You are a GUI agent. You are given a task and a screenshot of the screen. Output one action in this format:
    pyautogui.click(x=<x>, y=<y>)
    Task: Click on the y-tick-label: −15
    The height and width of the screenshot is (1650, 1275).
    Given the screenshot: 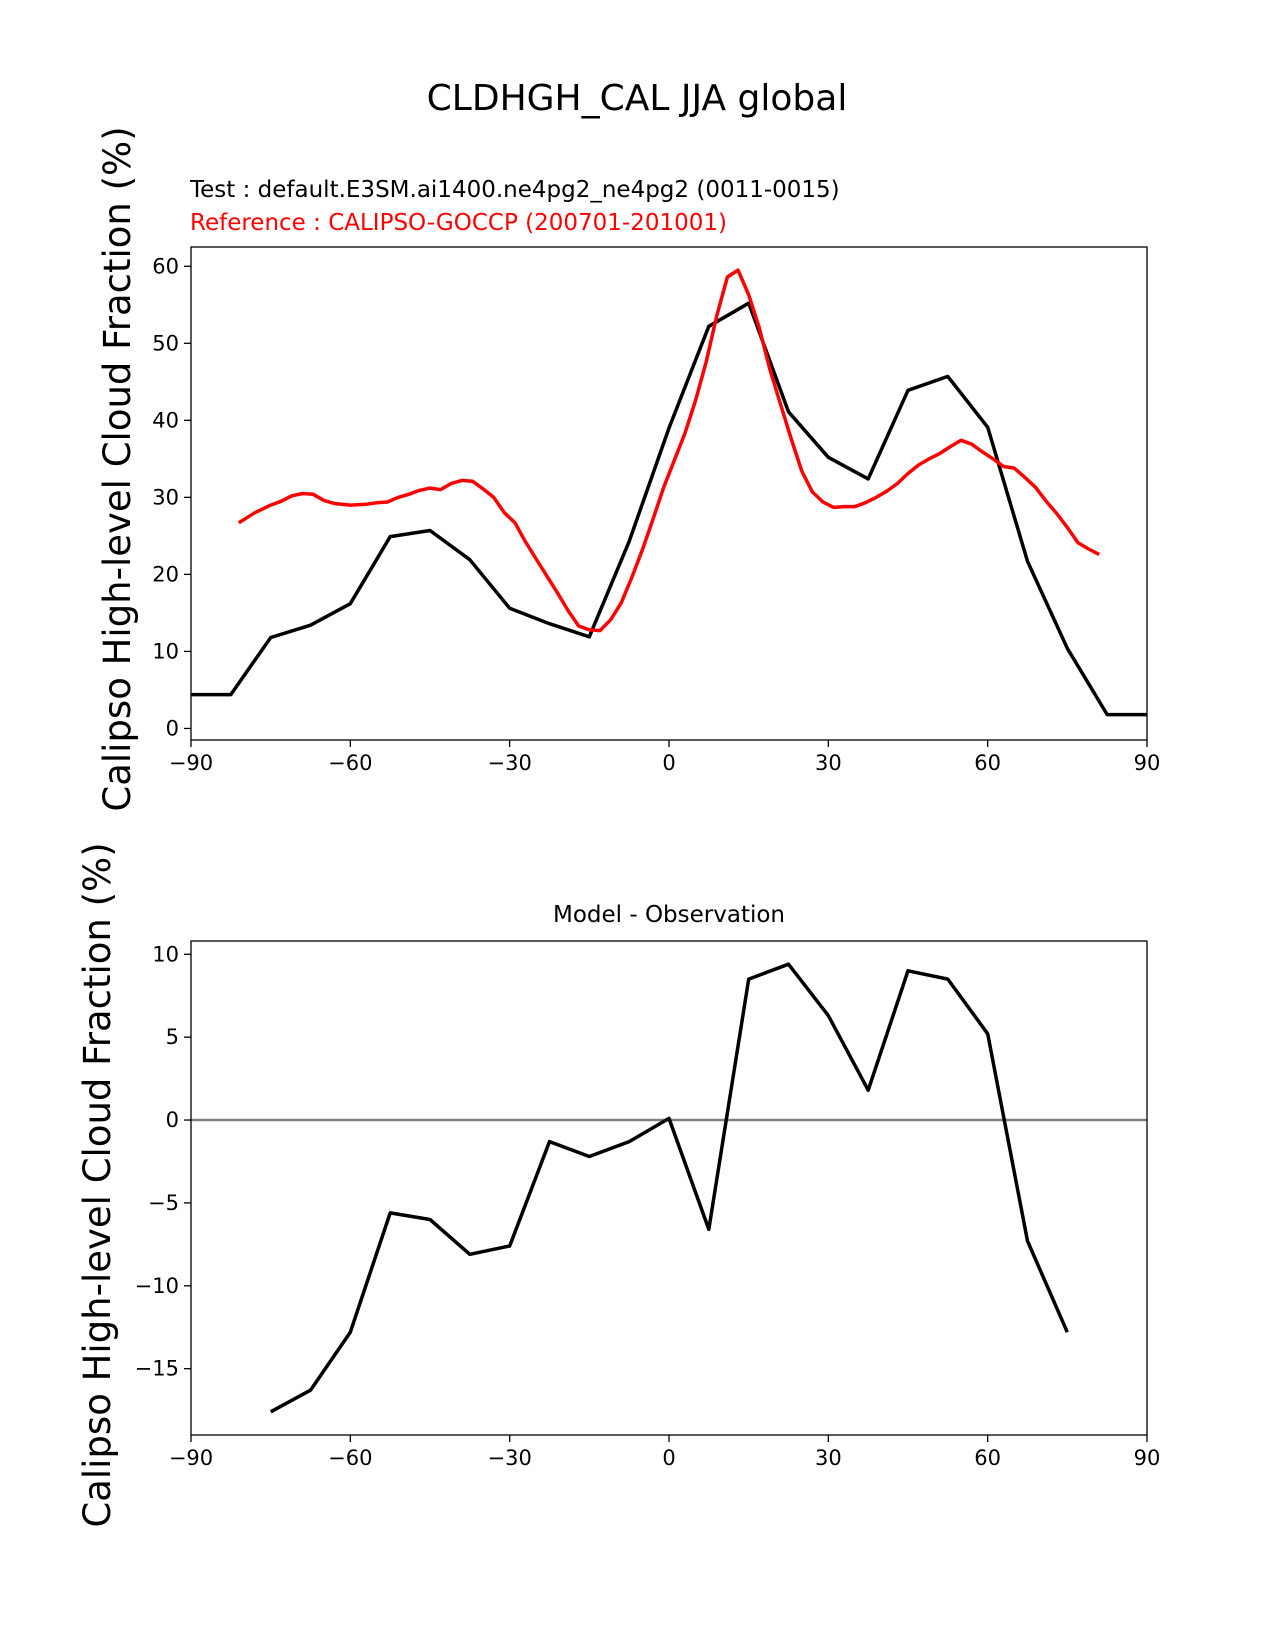 What is the action you would take?
    pyautogui.click(x=157, y=1369)
    